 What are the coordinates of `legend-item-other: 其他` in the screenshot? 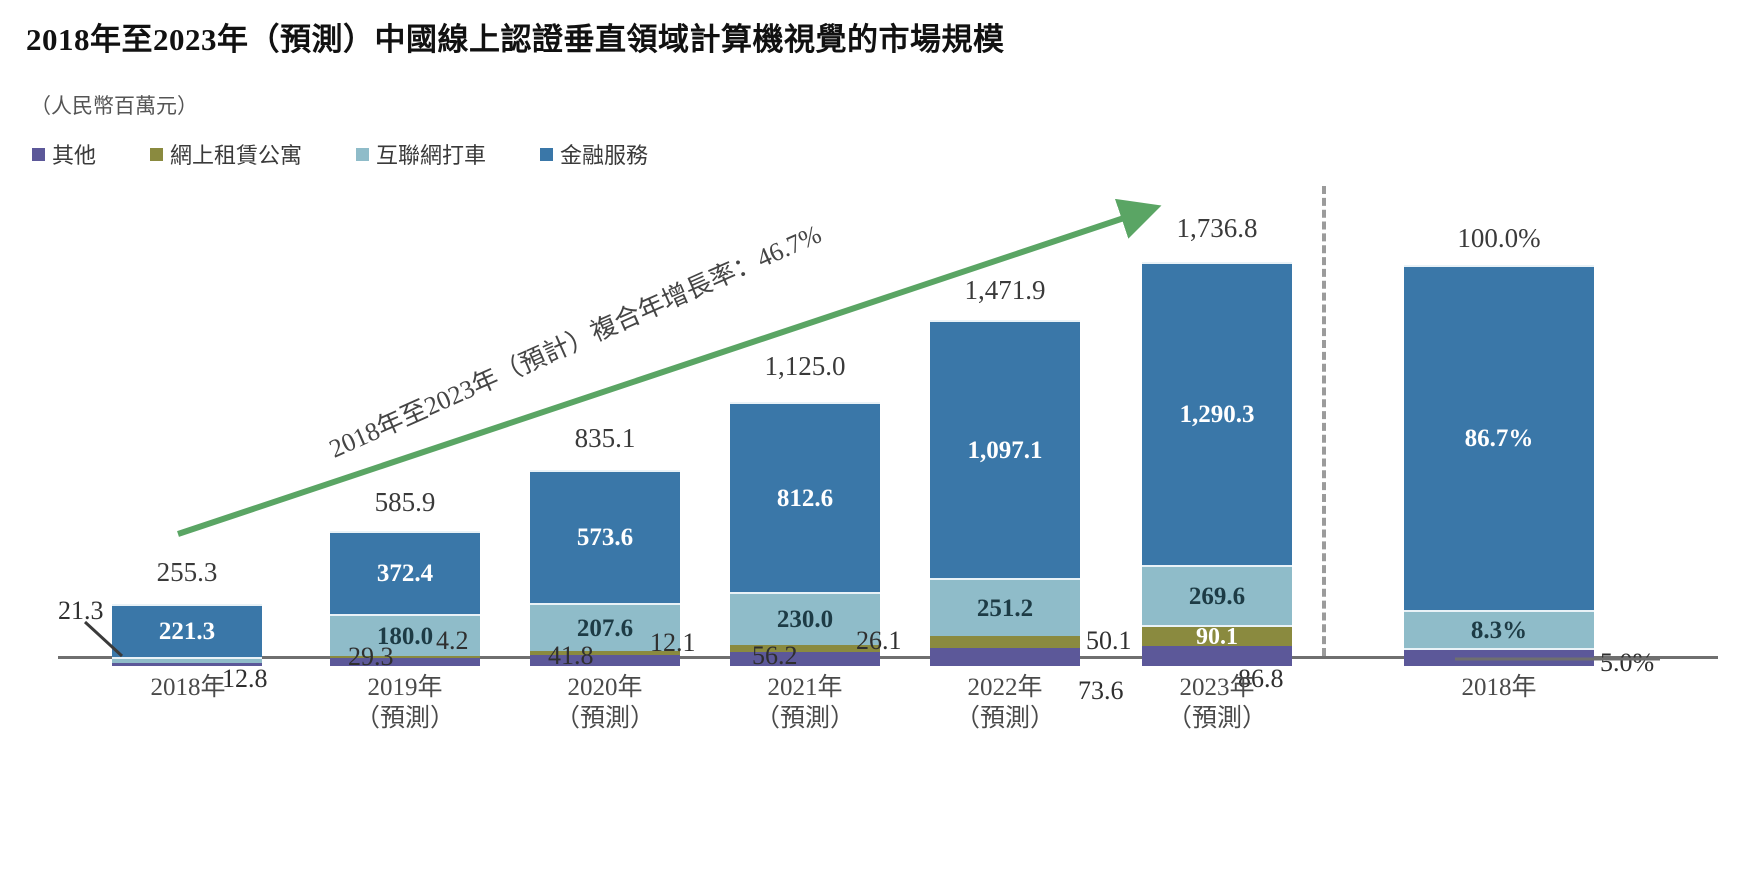 It's located at (64, 154).